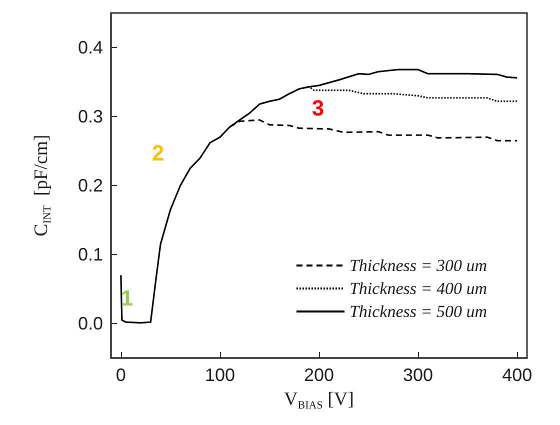 The image size is (560, 425). What do you see at coordinates (517, 375) in the screenshot?
I see `x-tick-label: 400` at bounding box center [517, 375].